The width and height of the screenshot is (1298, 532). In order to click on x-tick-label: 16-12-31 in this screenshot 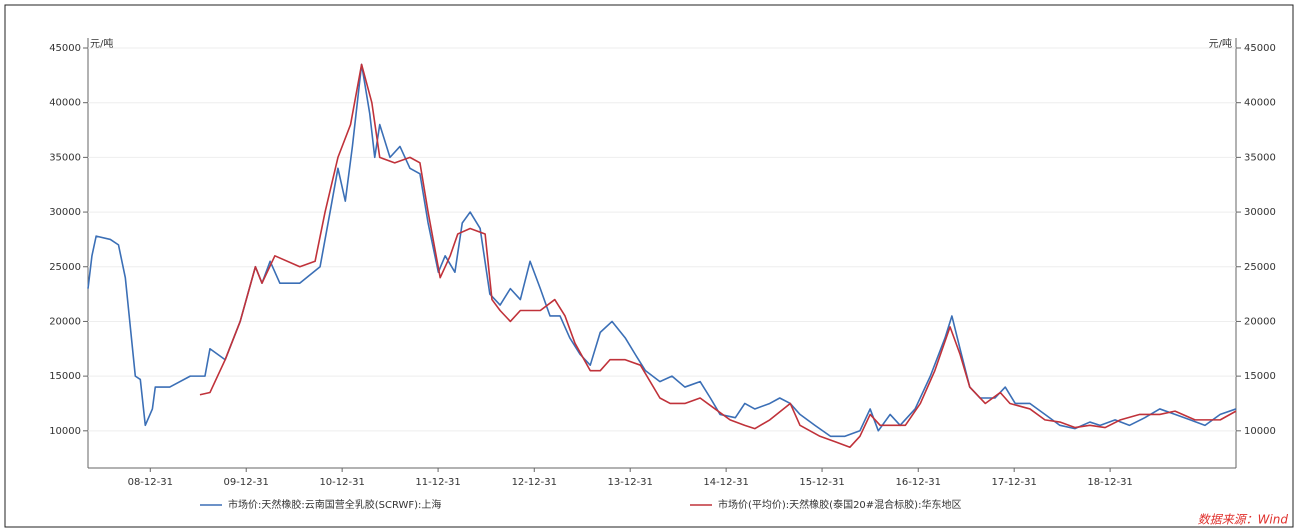, I will do `click(918, 482)`.